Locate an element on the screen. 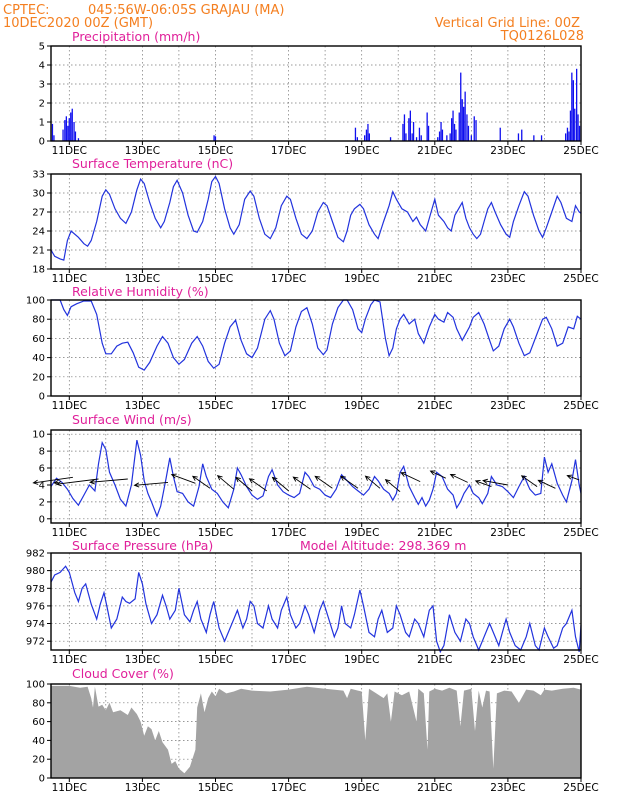  temp-xtick-label: 17DEC is located at coordinates (288, 279).